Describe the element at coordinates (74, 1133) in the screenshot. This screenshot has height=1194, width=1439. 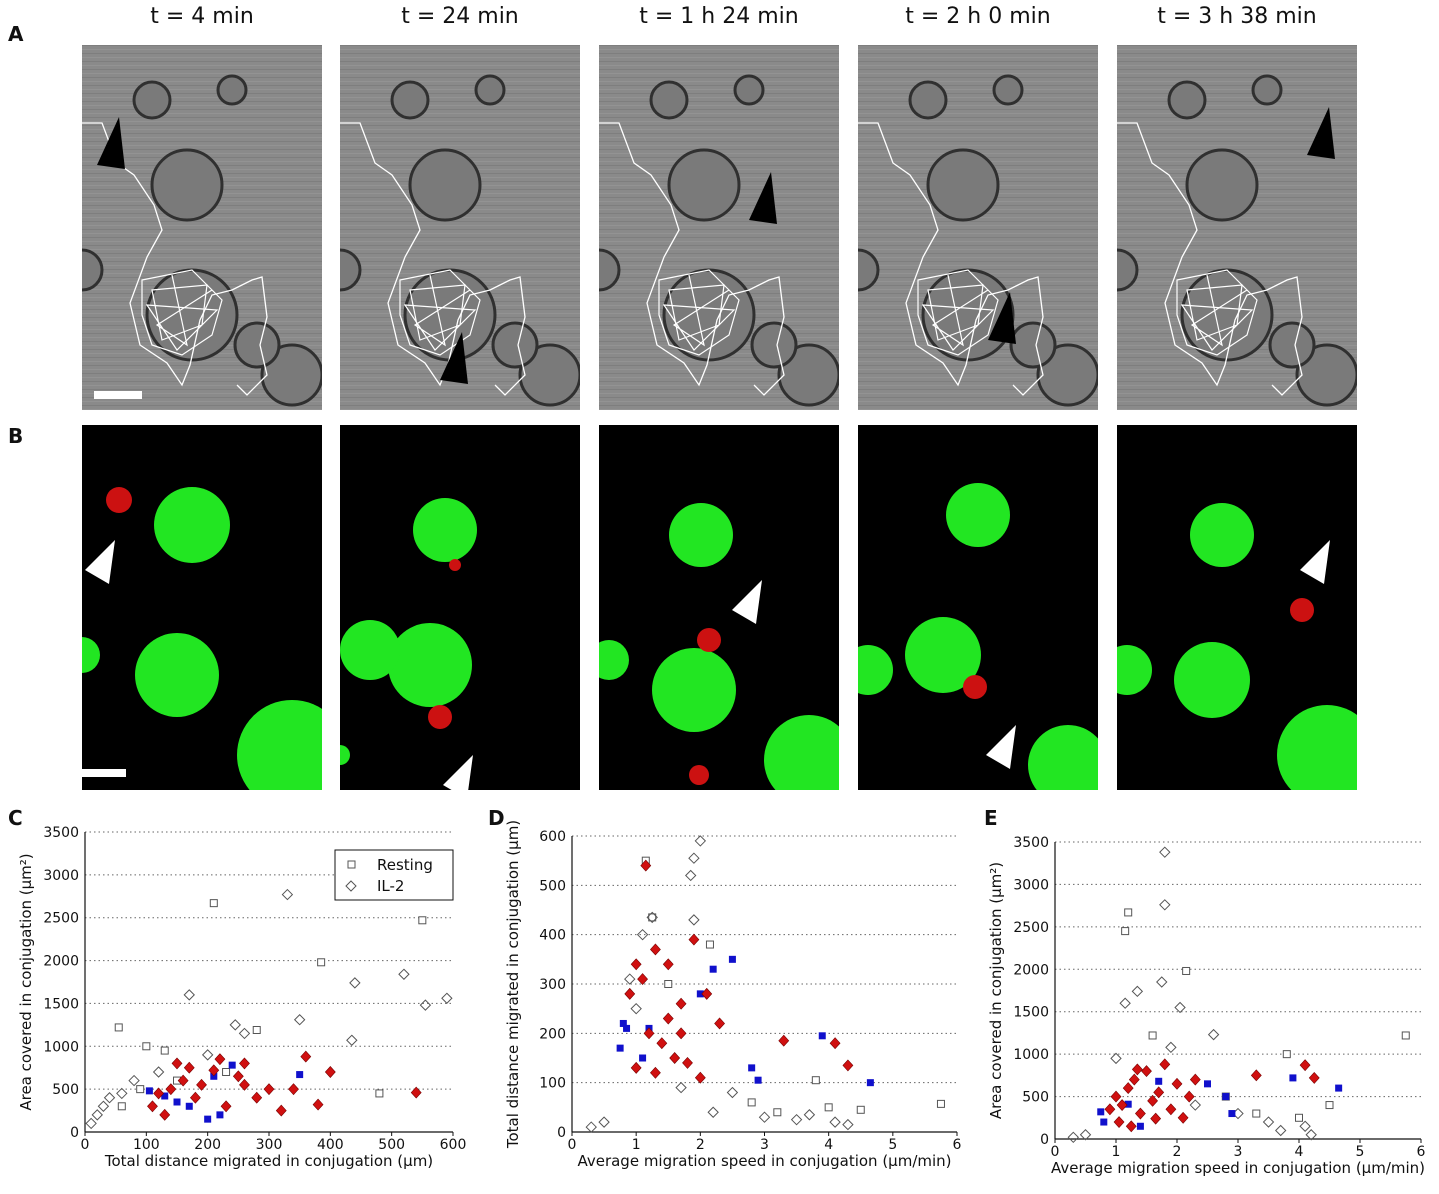
I see `y-tick-label: 0` at that location.